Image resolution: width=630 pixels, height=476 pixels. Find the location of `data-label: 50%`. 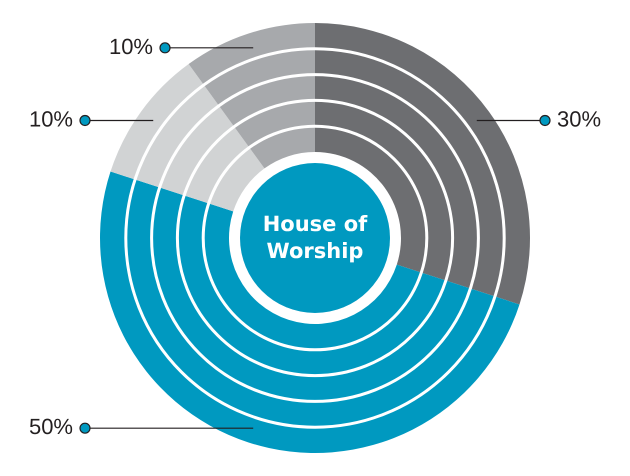

data-label: 50% is located at coordinates (50, 427).